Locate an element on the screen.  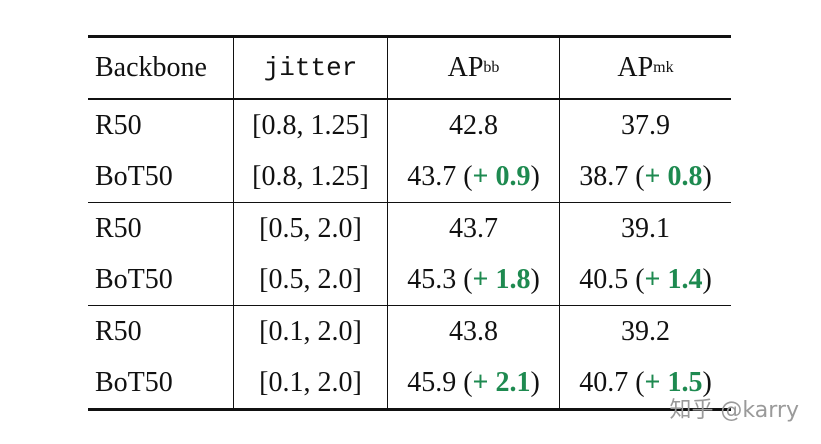
delta: + 1.5 is located at coordinates (673, 382).